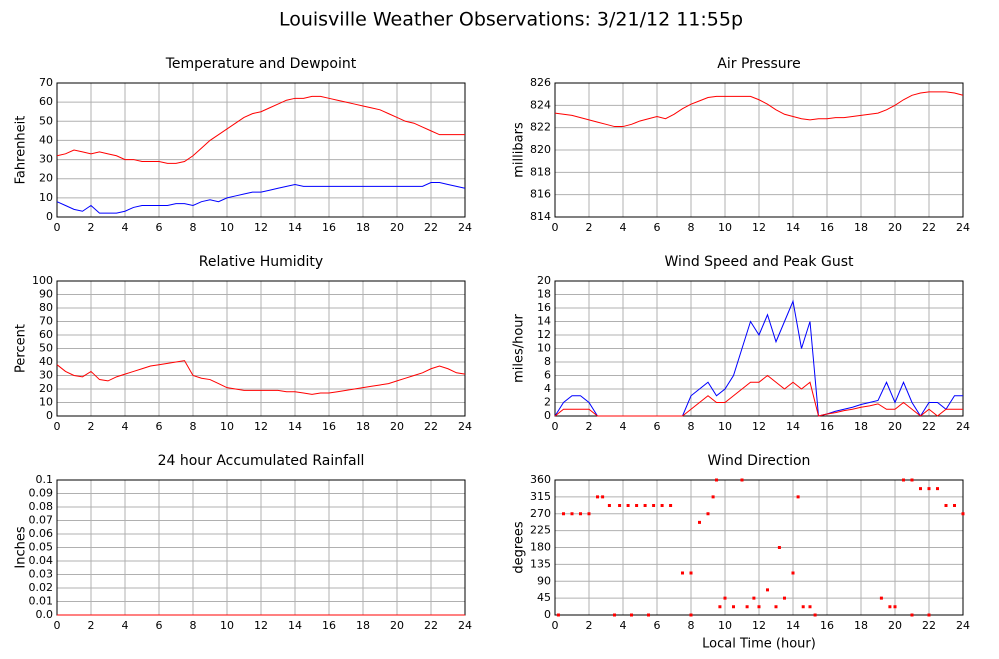 The width and height of the screenshot is (999, 659). Describe the element at coordinates (544, 321) in the screenshot. I see `y-tick-label: 14` at that location.